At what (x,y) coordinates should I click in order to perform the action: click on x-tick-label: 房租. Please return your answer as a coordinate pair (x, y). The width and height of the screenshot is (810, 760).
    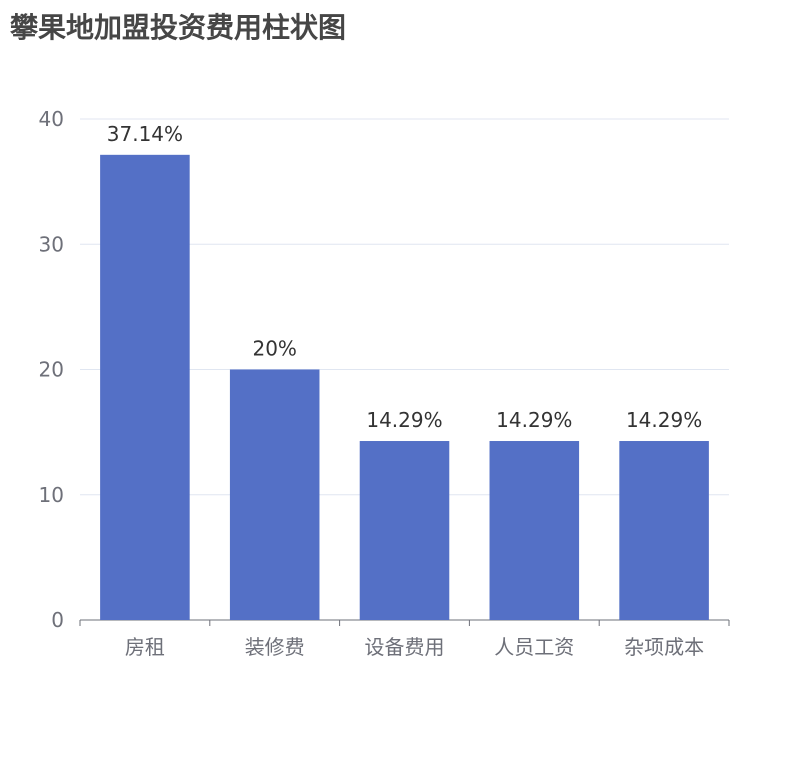
    Looking at the image, I should click on (145, 647).